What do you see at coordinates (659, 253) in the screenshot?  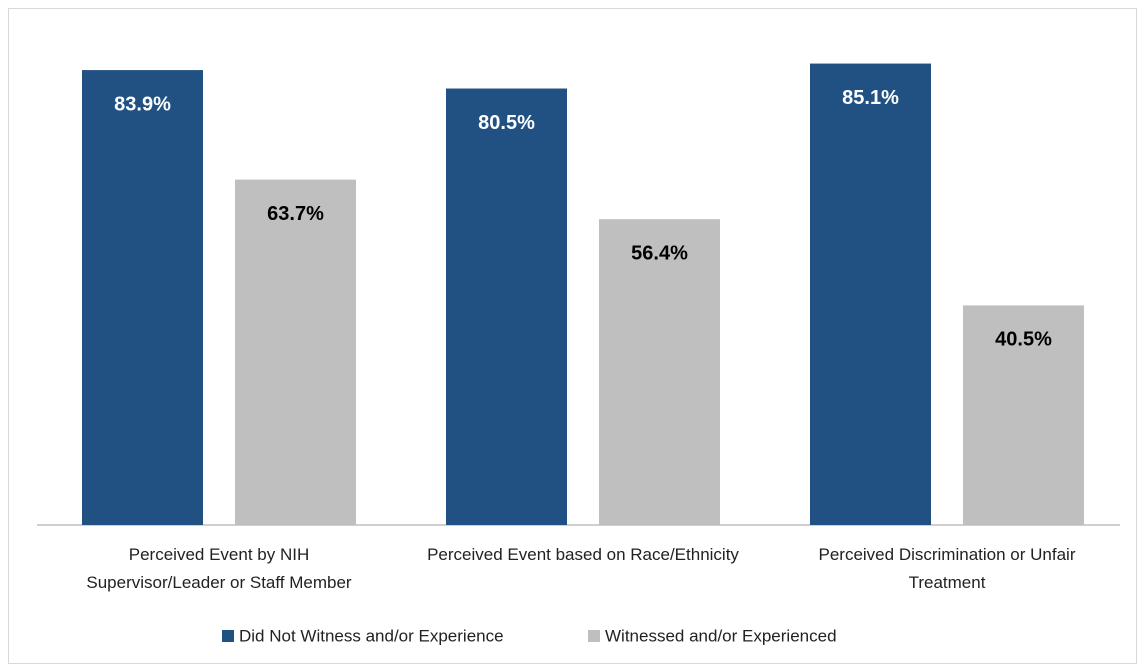 I see `data-label: 56.4%` at bounding box center [659, 253].